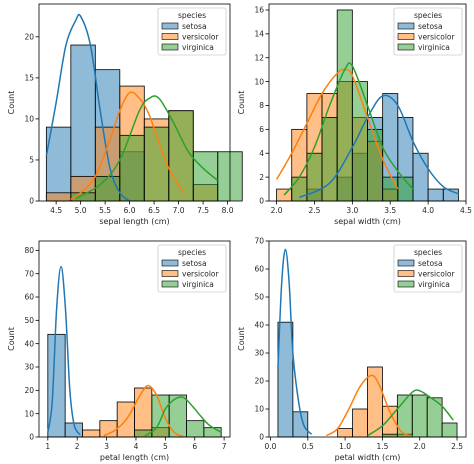 The width and height of the screenshot is (474, 464). What do you see at coordinates (308, 446) in the screenshot?
I see `x-tick-label: 0.5` at bounding box center [308, 446].